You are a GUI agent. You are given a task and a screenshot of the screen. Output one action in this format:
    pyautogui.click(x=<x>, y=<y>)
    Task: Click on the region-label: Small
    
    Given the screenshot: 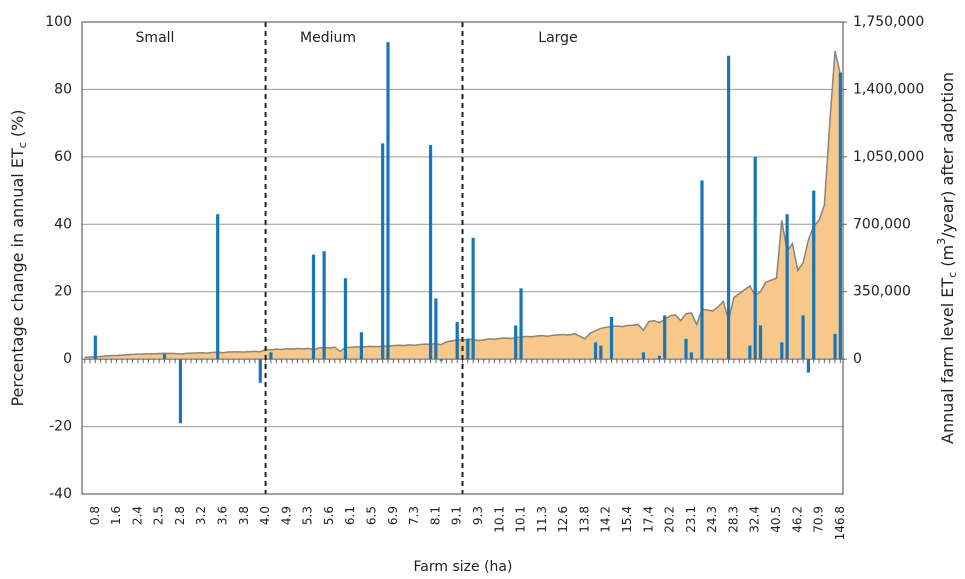 What is the action you would take?
    pyautogui.click(x=155, y=38)
    